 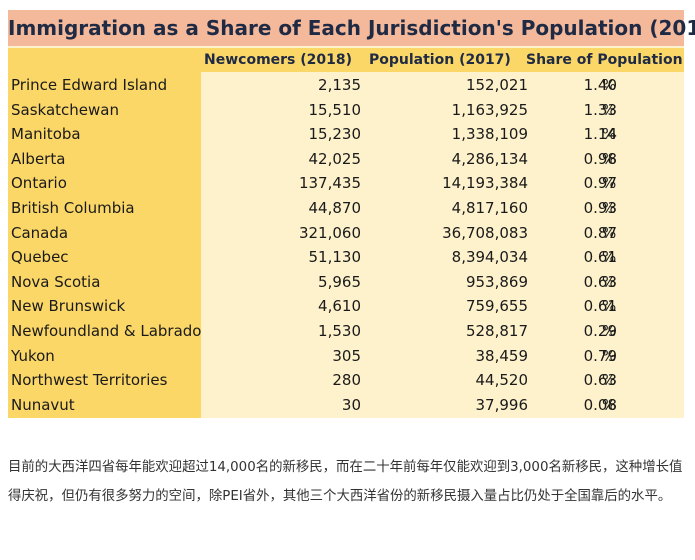 I want to click on newcomers-value: 42,025, so click(x=335, y=158).